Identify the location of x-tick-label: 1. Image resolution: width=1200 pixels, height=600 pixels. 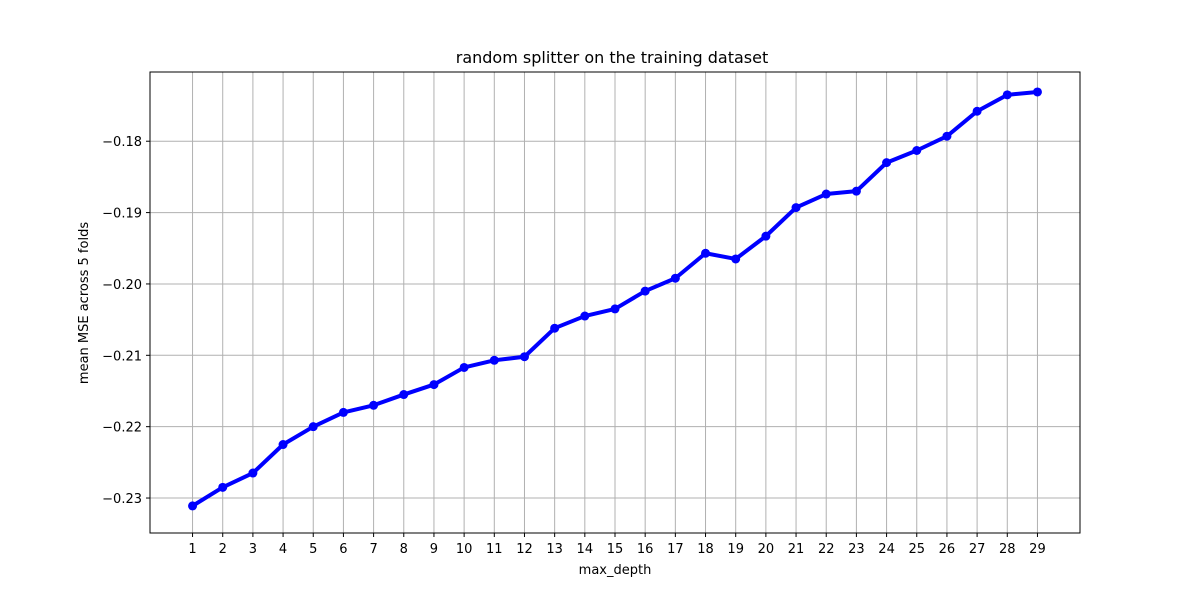
(192, 549).